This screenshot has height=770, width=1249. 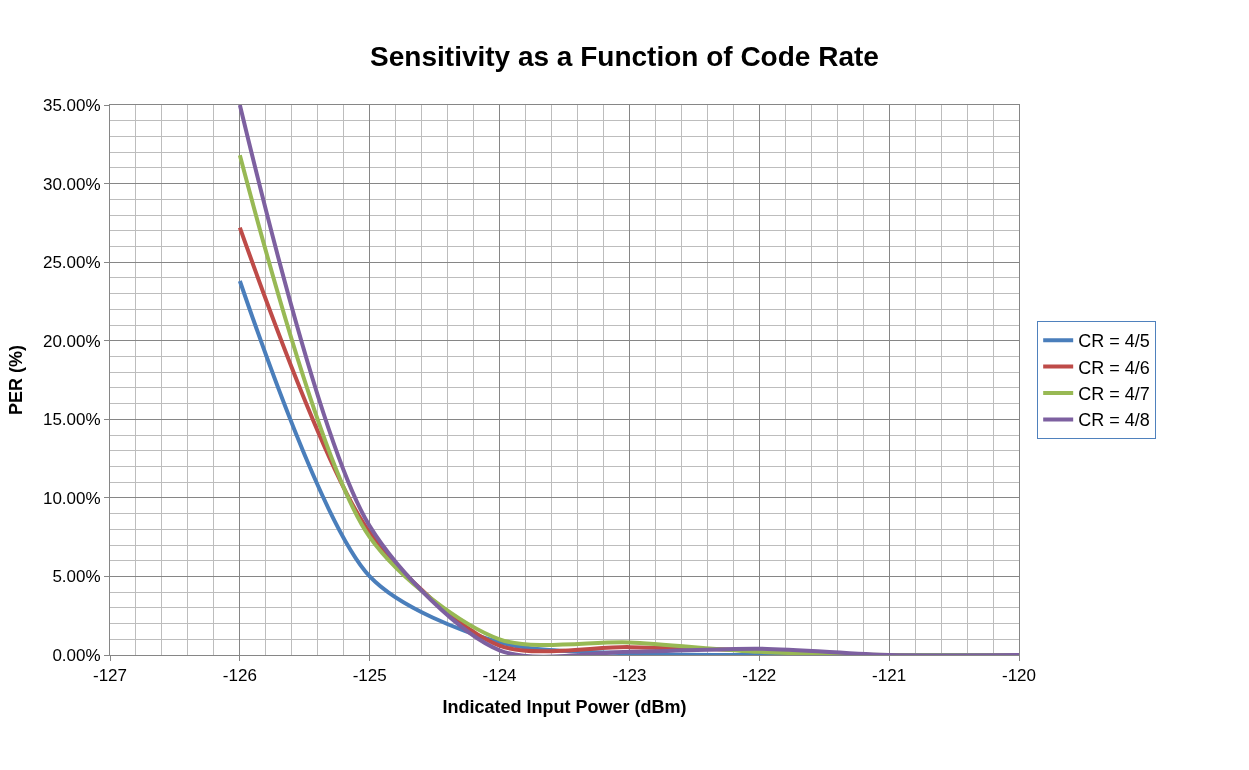 What do you see at coordinates (1114, 394) in the screenshot?
I see `legend-label: CR = 4/7` at bounding box center [1114, 394].